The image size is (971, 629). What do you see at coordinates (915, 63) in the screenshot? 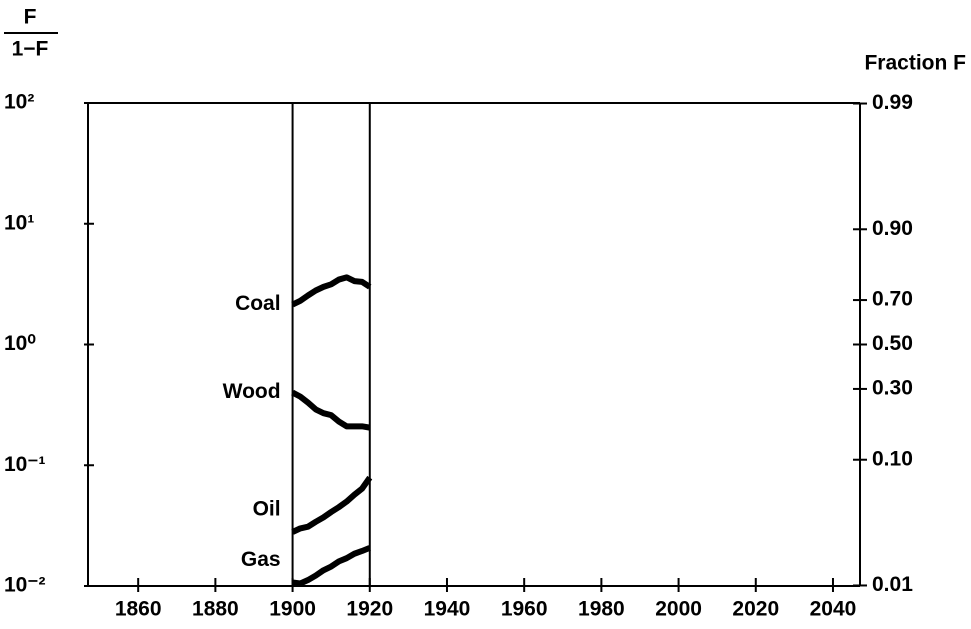
I see `y2-label: Fraction F` at bounding box center [915, 63].